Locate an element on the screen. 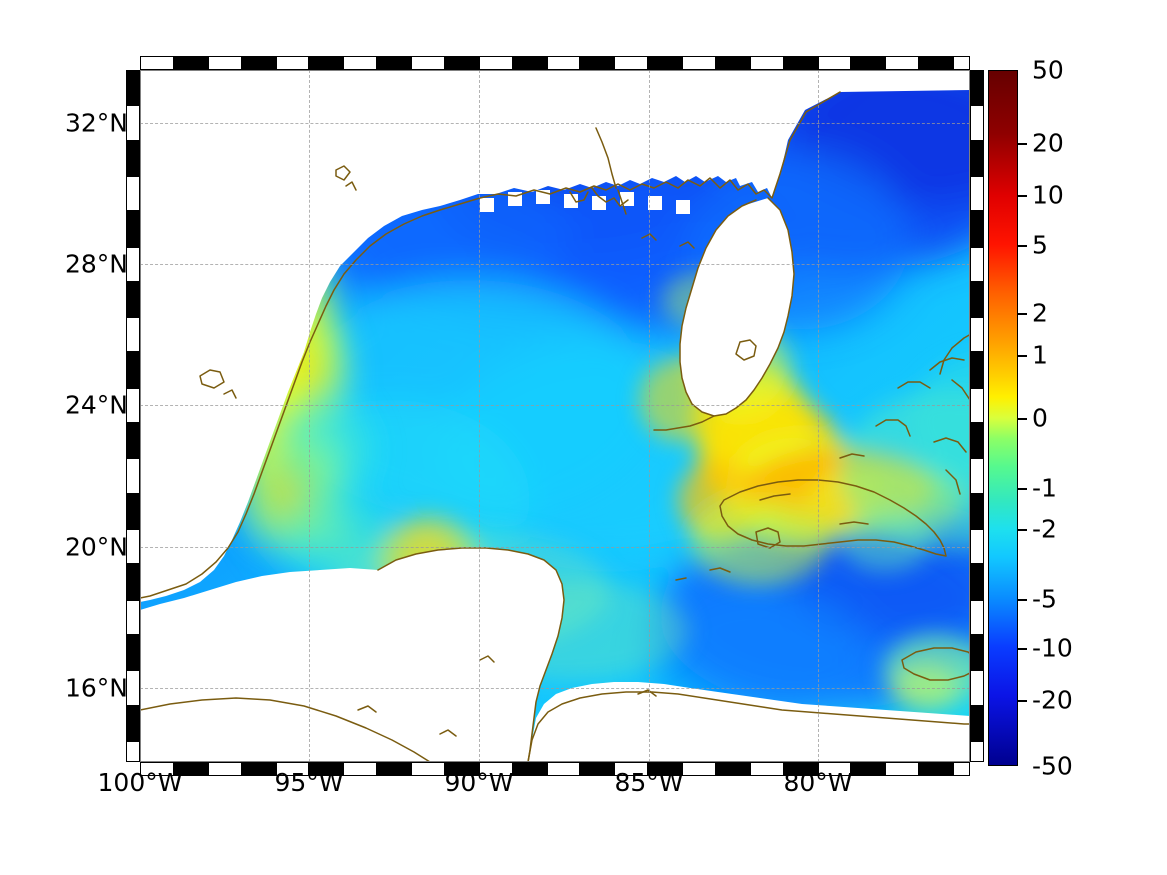 The width and height of the screenshot is (1167, 875). colorbar-tick-label: -50 is located at coordinates (1052, 766).